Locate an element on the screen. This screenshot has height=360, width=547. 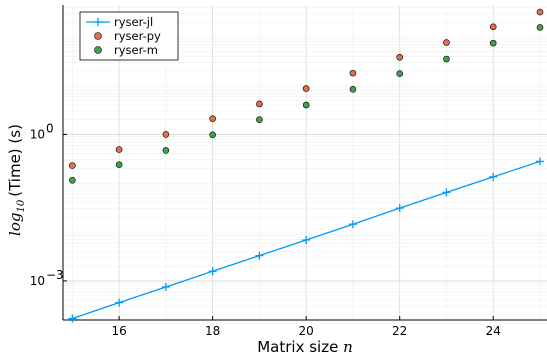
y-tick-label-exponent: −3 is located at coordinates (55, 275).